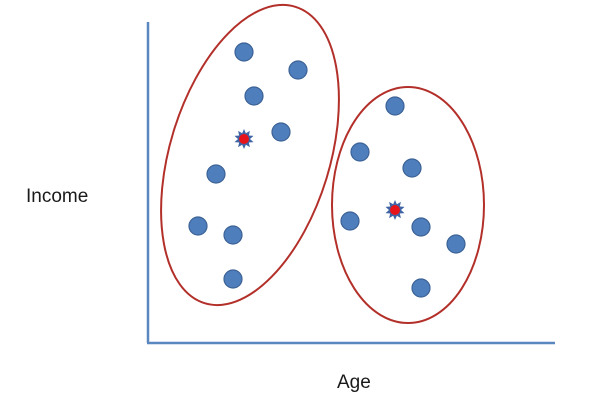 This screenshot has height=408, width=598. Describe the element at coordinates (319, 174) in the screenshot. I see `centroids` at that location.